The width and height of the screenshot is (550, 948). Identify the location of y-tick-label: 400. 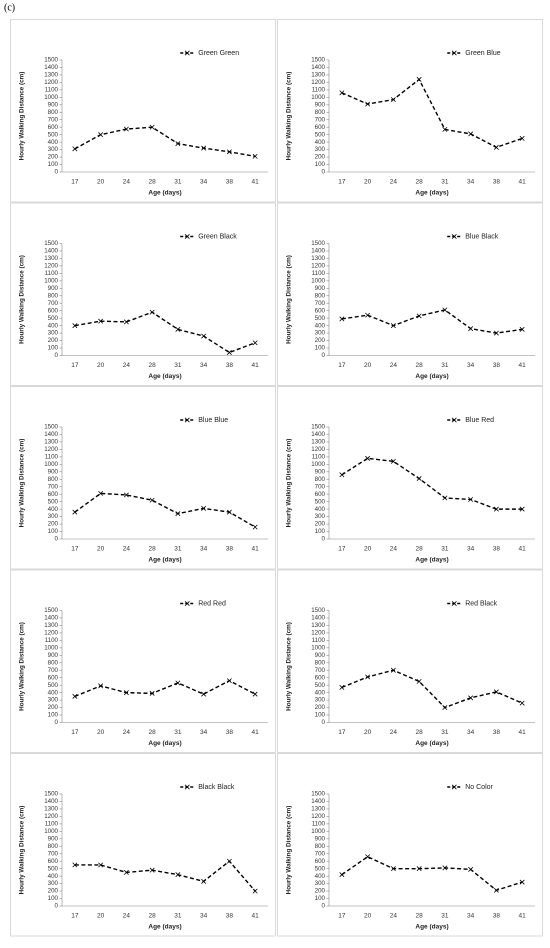
(53, 325).